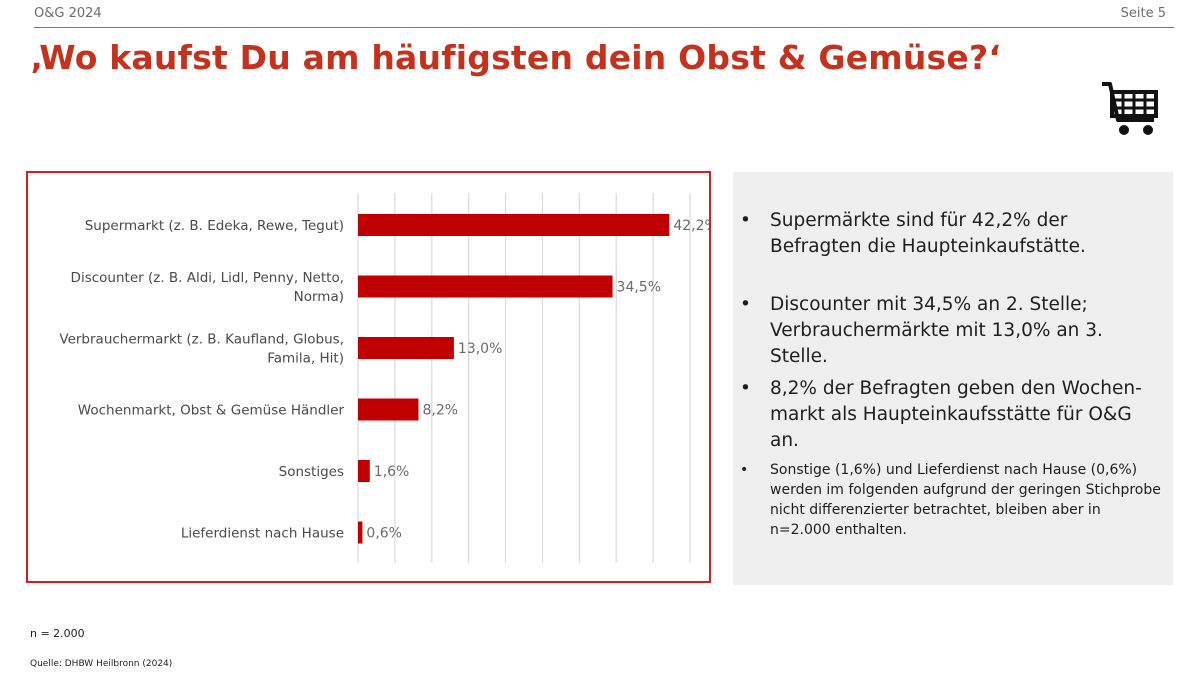  Describe the element at coordinates (392, 472) in the screenshot. I see `data-label: 1,6%` at that location.